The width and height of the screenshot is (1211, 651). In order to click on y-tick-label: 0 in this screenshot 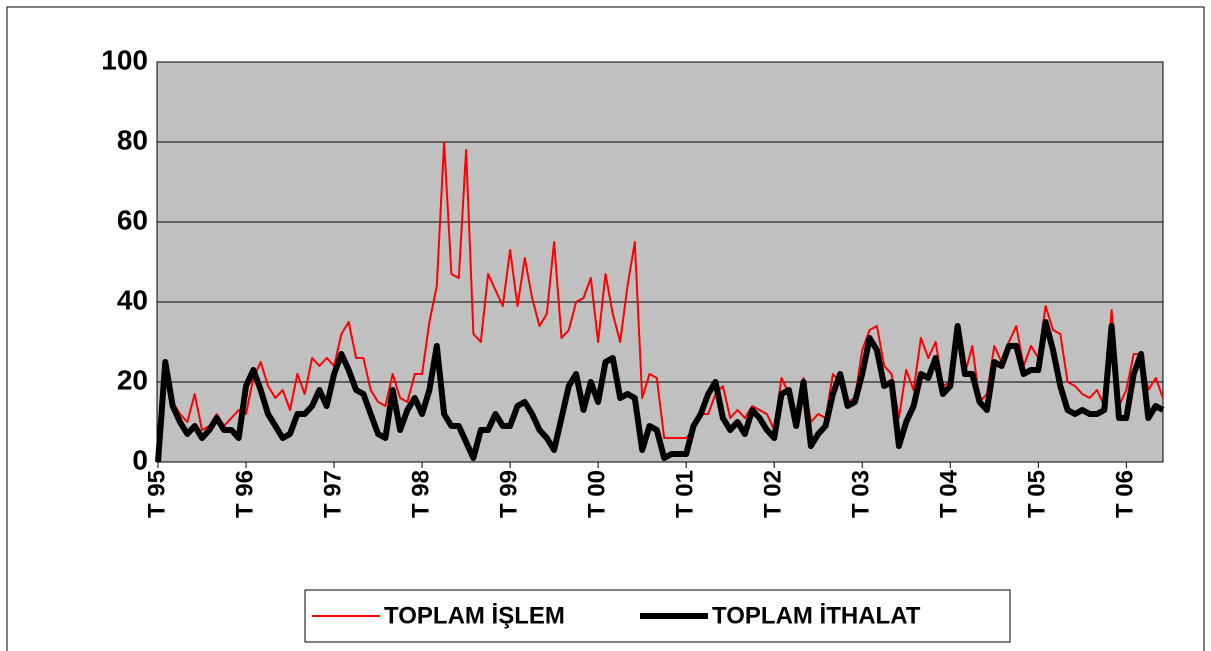, I will do `click(140, 459)`.